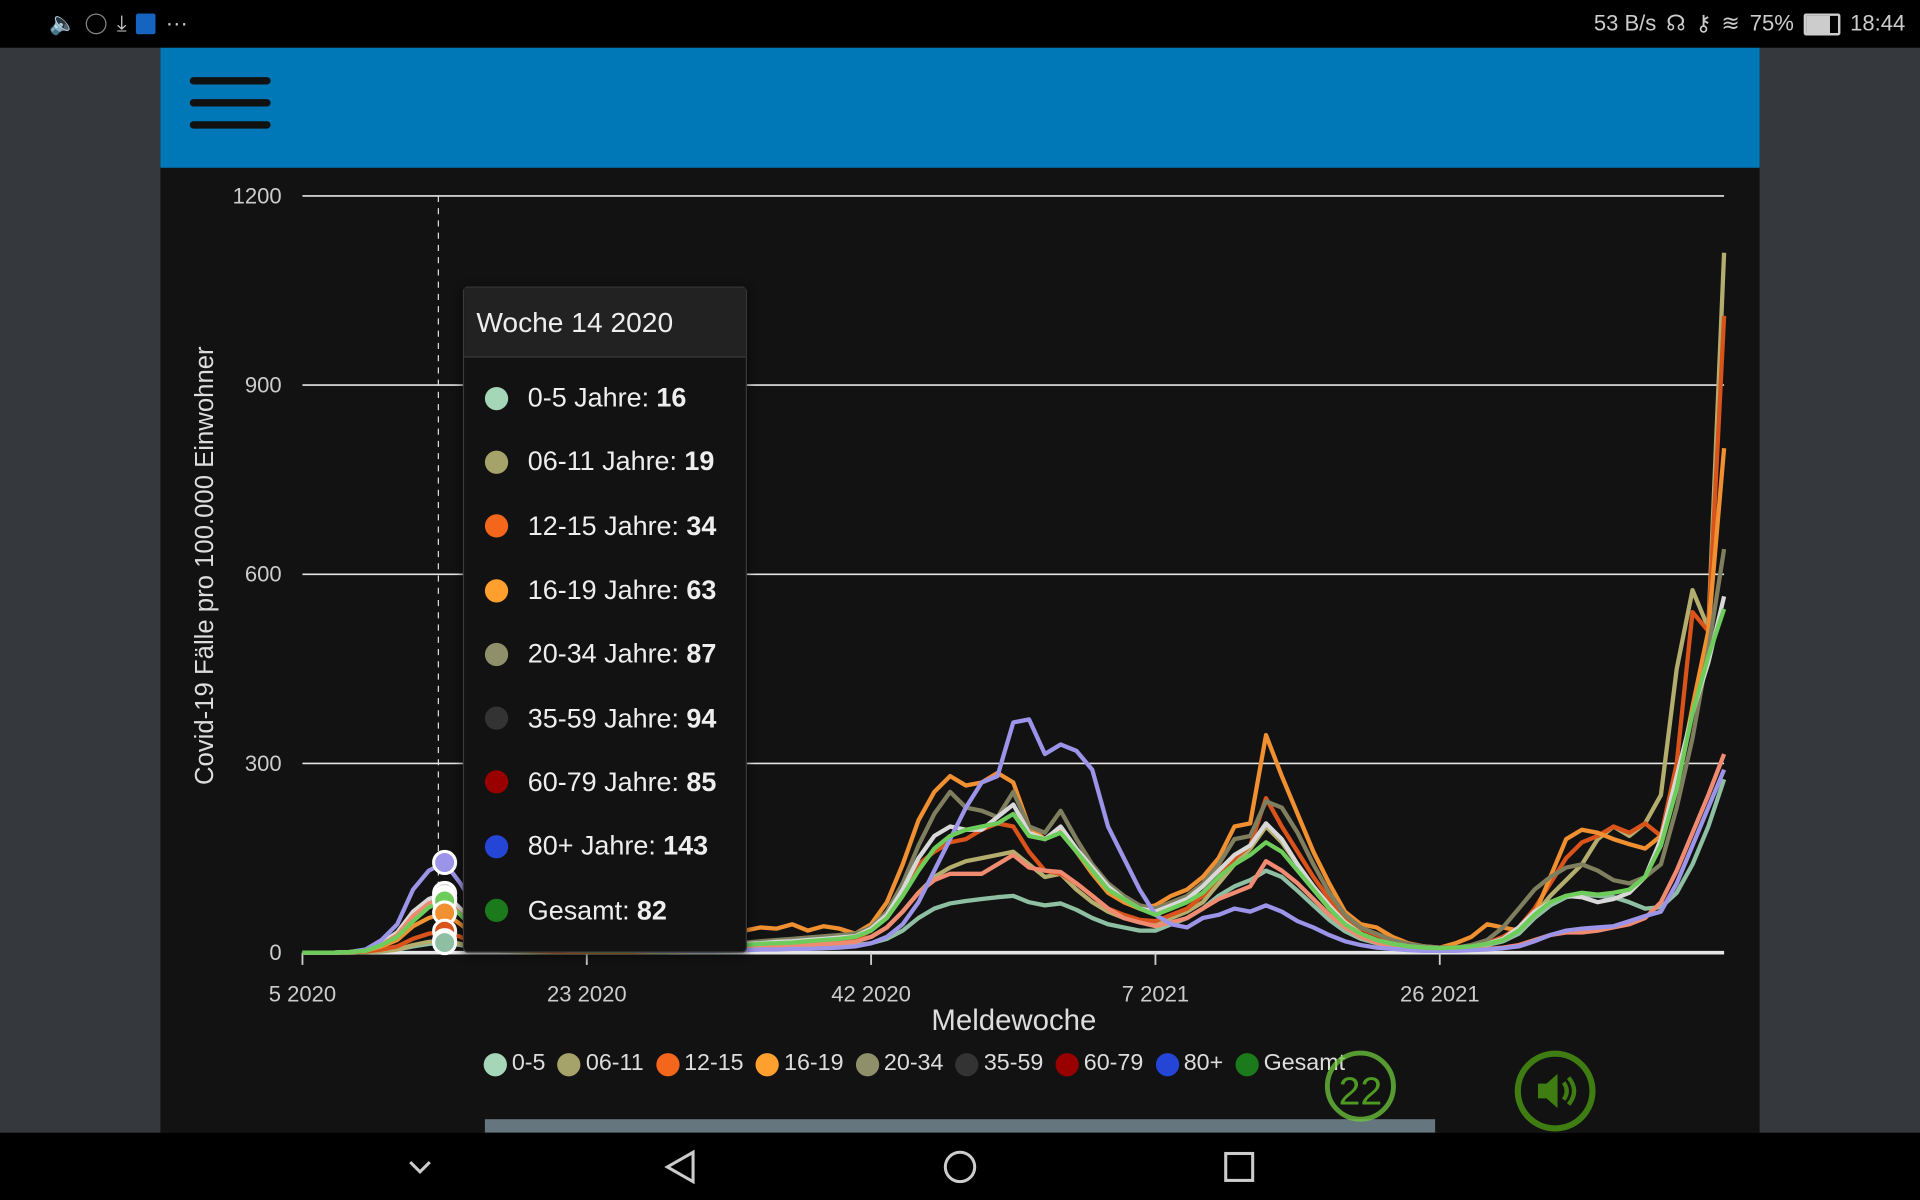 The height and width of the screenshot is (1200, 1920). I want to click on tooltip-label: 20-34 Jahre:, so click(603, 653).